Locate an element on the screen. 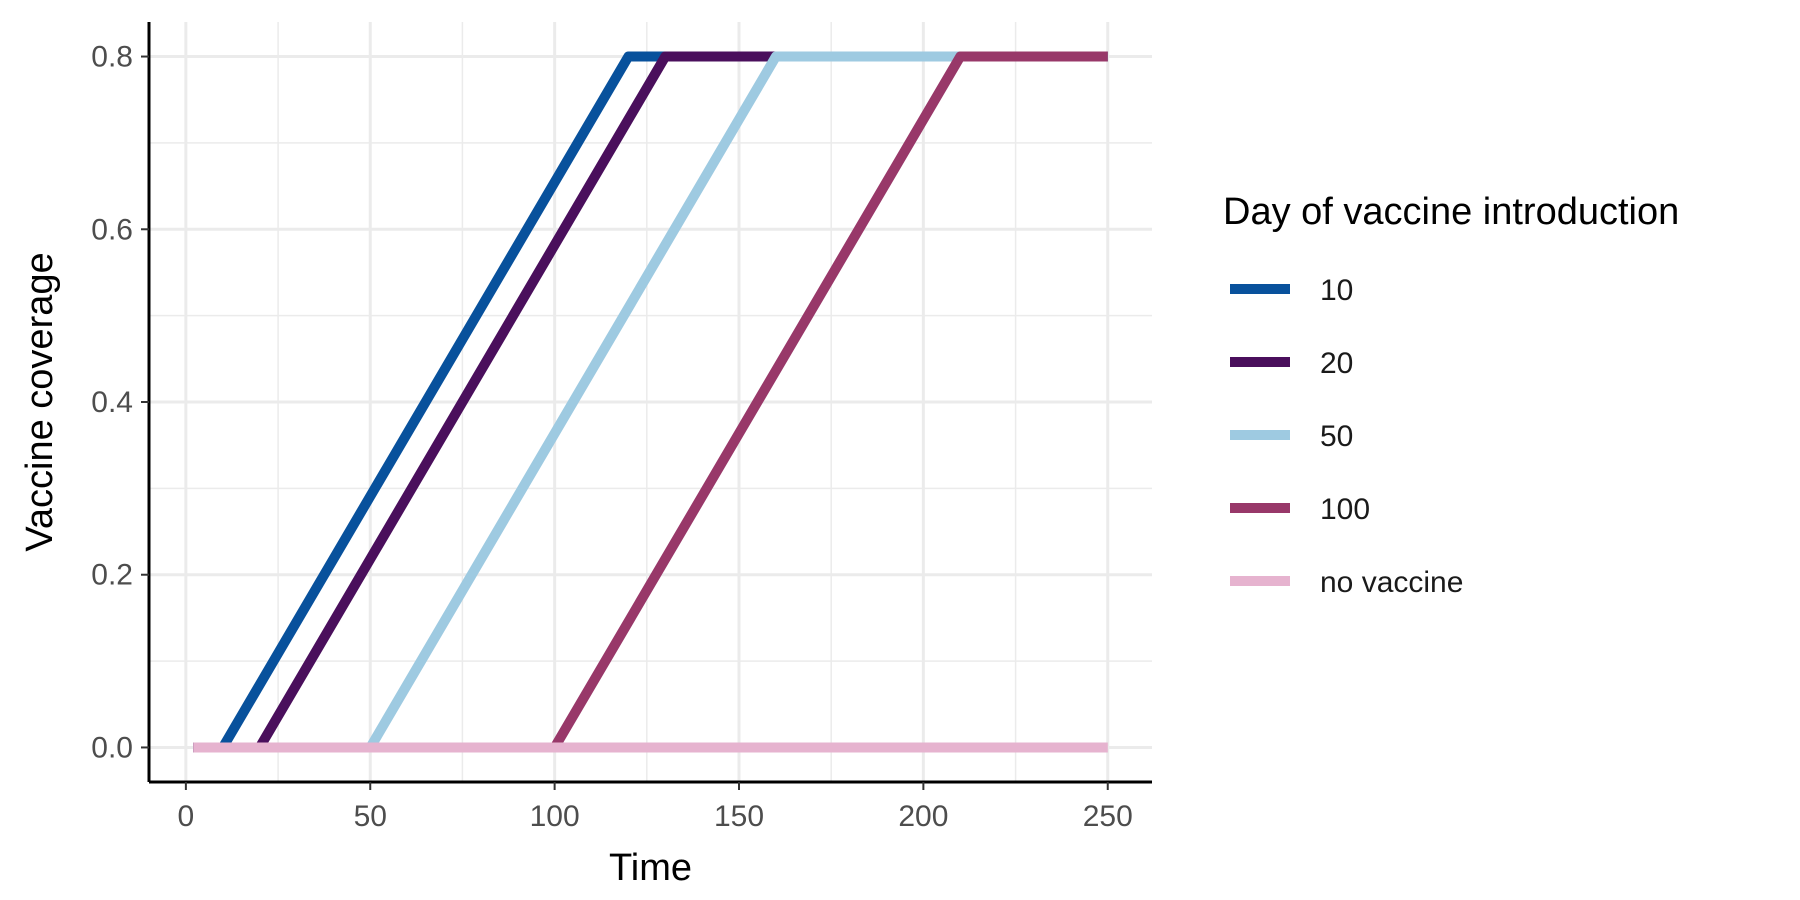 The width and height of the screenshot is (1800, 900). legend-label: 20 is located at coordinates (1336, 363).